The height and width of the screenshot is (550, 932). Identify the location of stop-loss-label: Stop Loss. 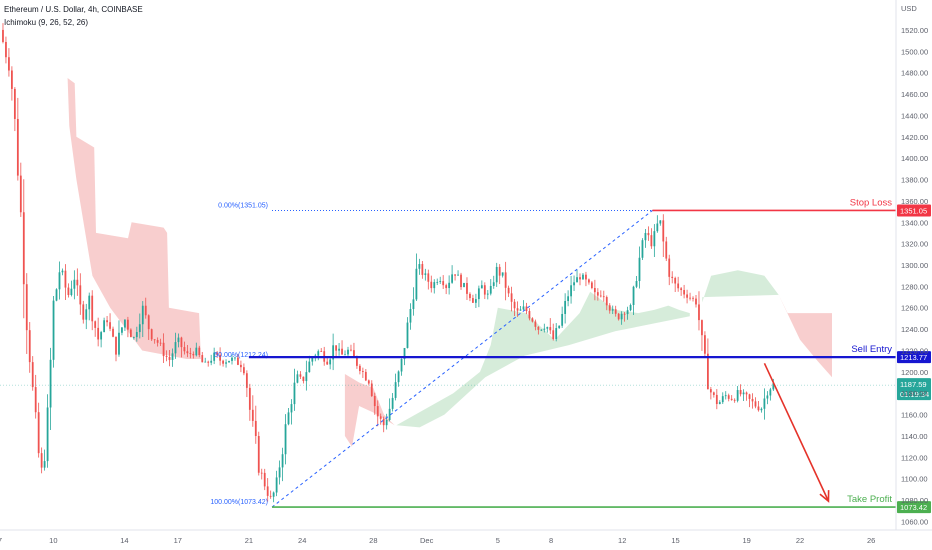
(871, 202).